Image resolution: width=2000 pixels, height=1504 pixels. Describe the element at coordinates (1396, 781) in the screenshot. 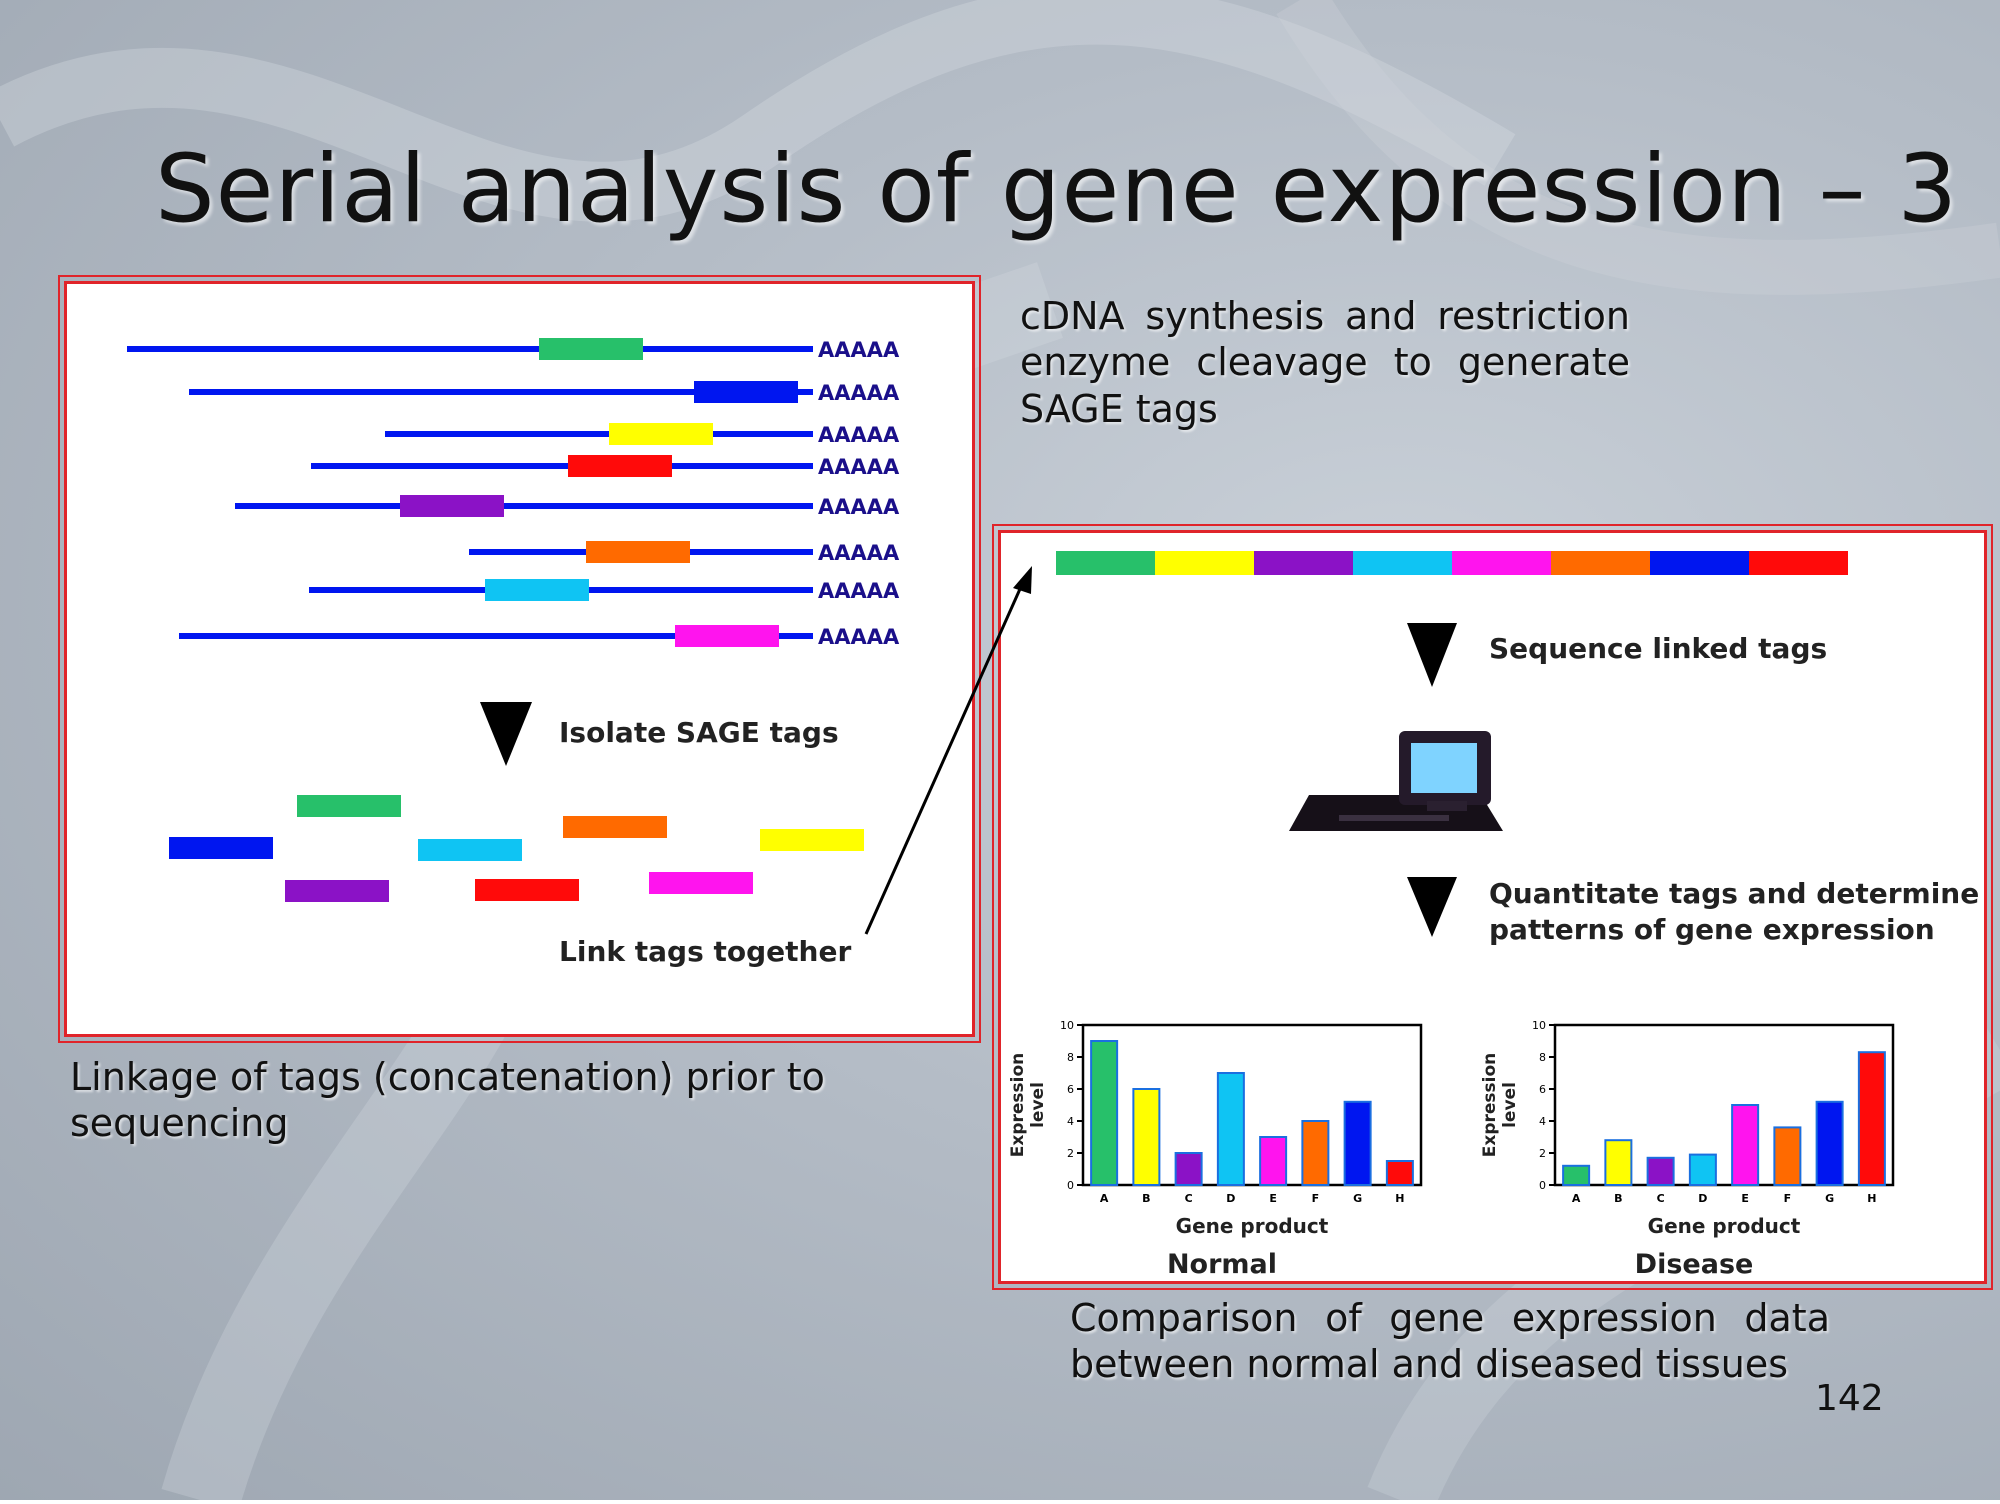

I see `computer-icon` at that location.